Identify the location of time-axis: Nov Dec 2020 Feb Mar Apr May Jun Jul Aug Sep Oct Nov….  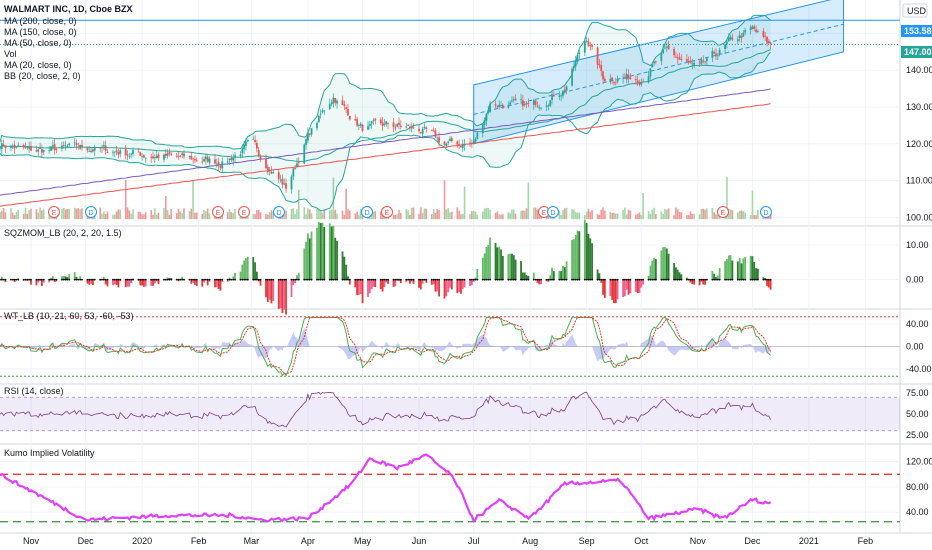
(448, 541).